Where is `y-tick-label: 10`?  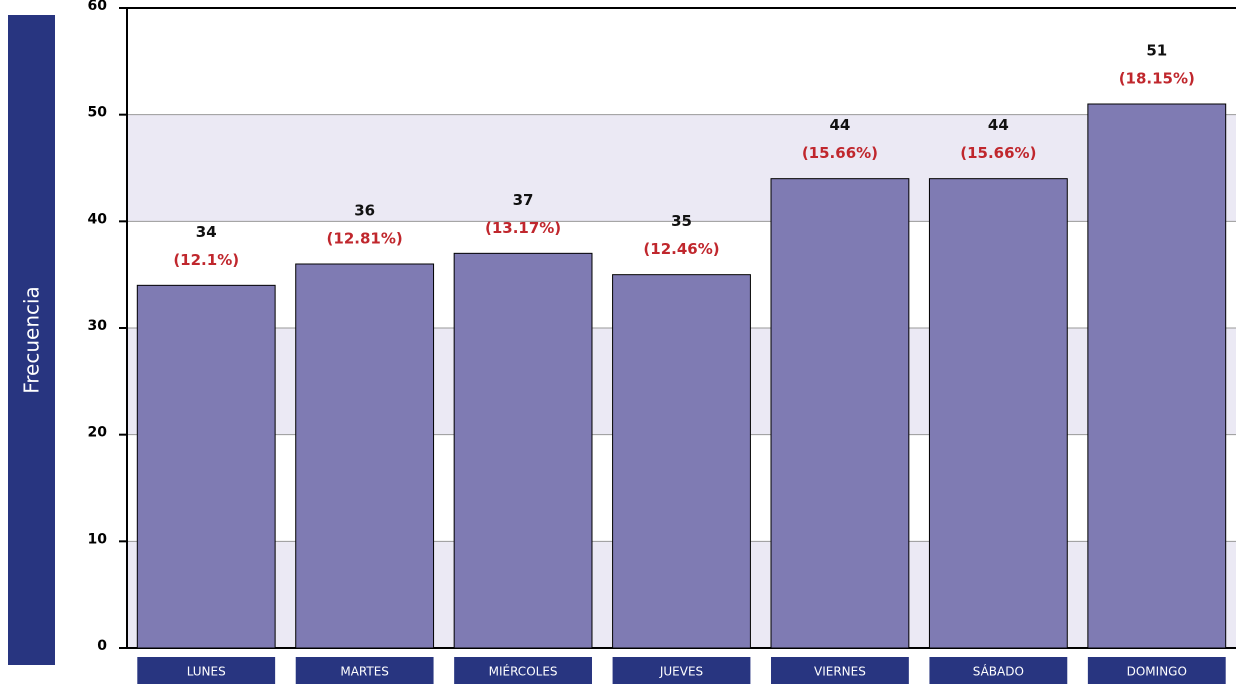 y-tick-label: 10 is located at coordinates (98, 539).